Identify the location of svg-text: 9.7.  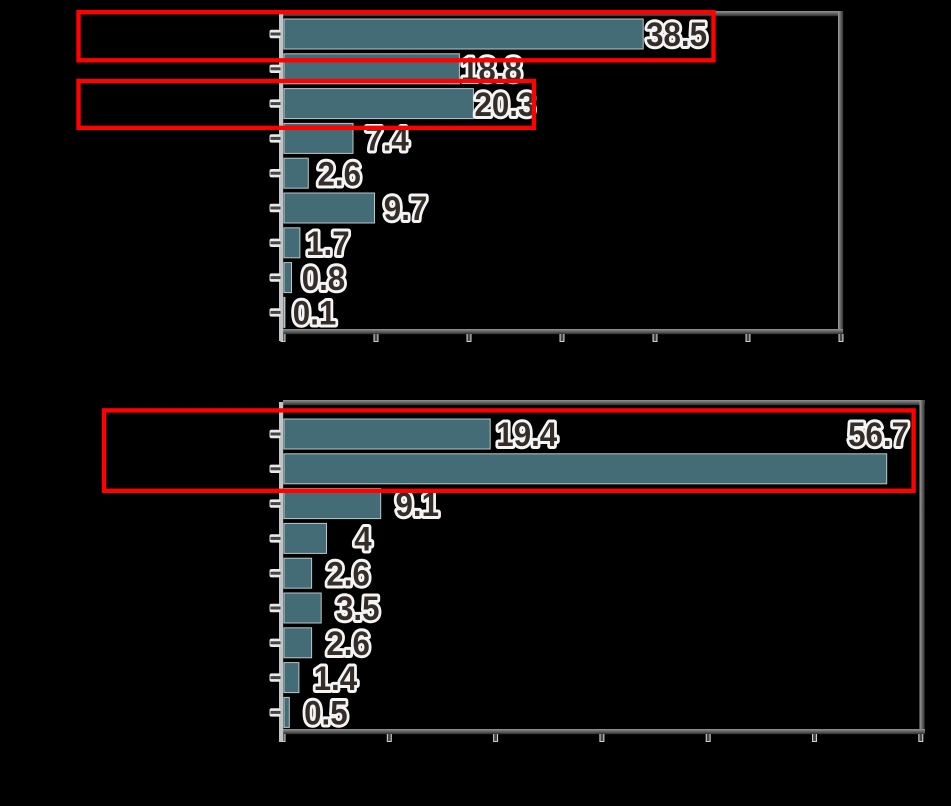
(406, 209).